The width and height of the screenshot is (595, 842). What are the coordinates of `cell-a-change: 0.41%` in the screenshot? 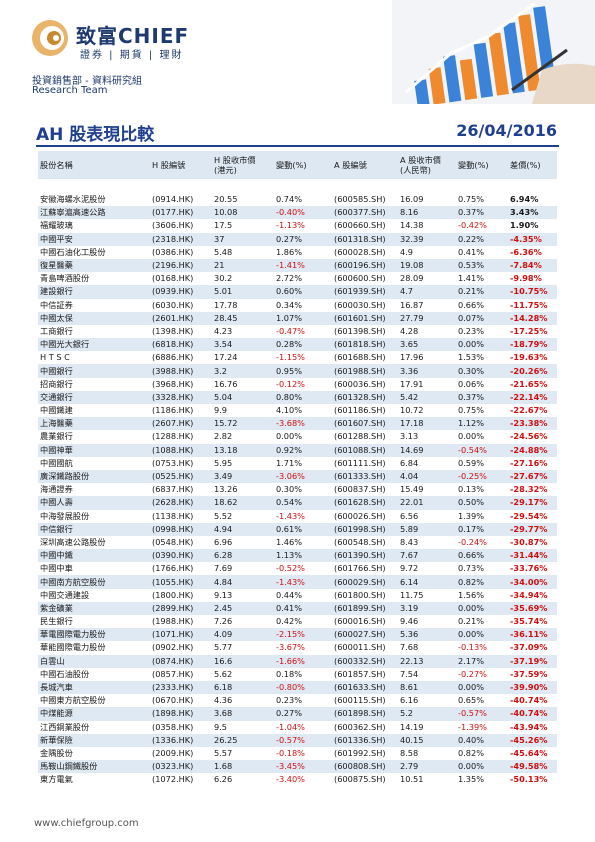 It's located at (482, 252).